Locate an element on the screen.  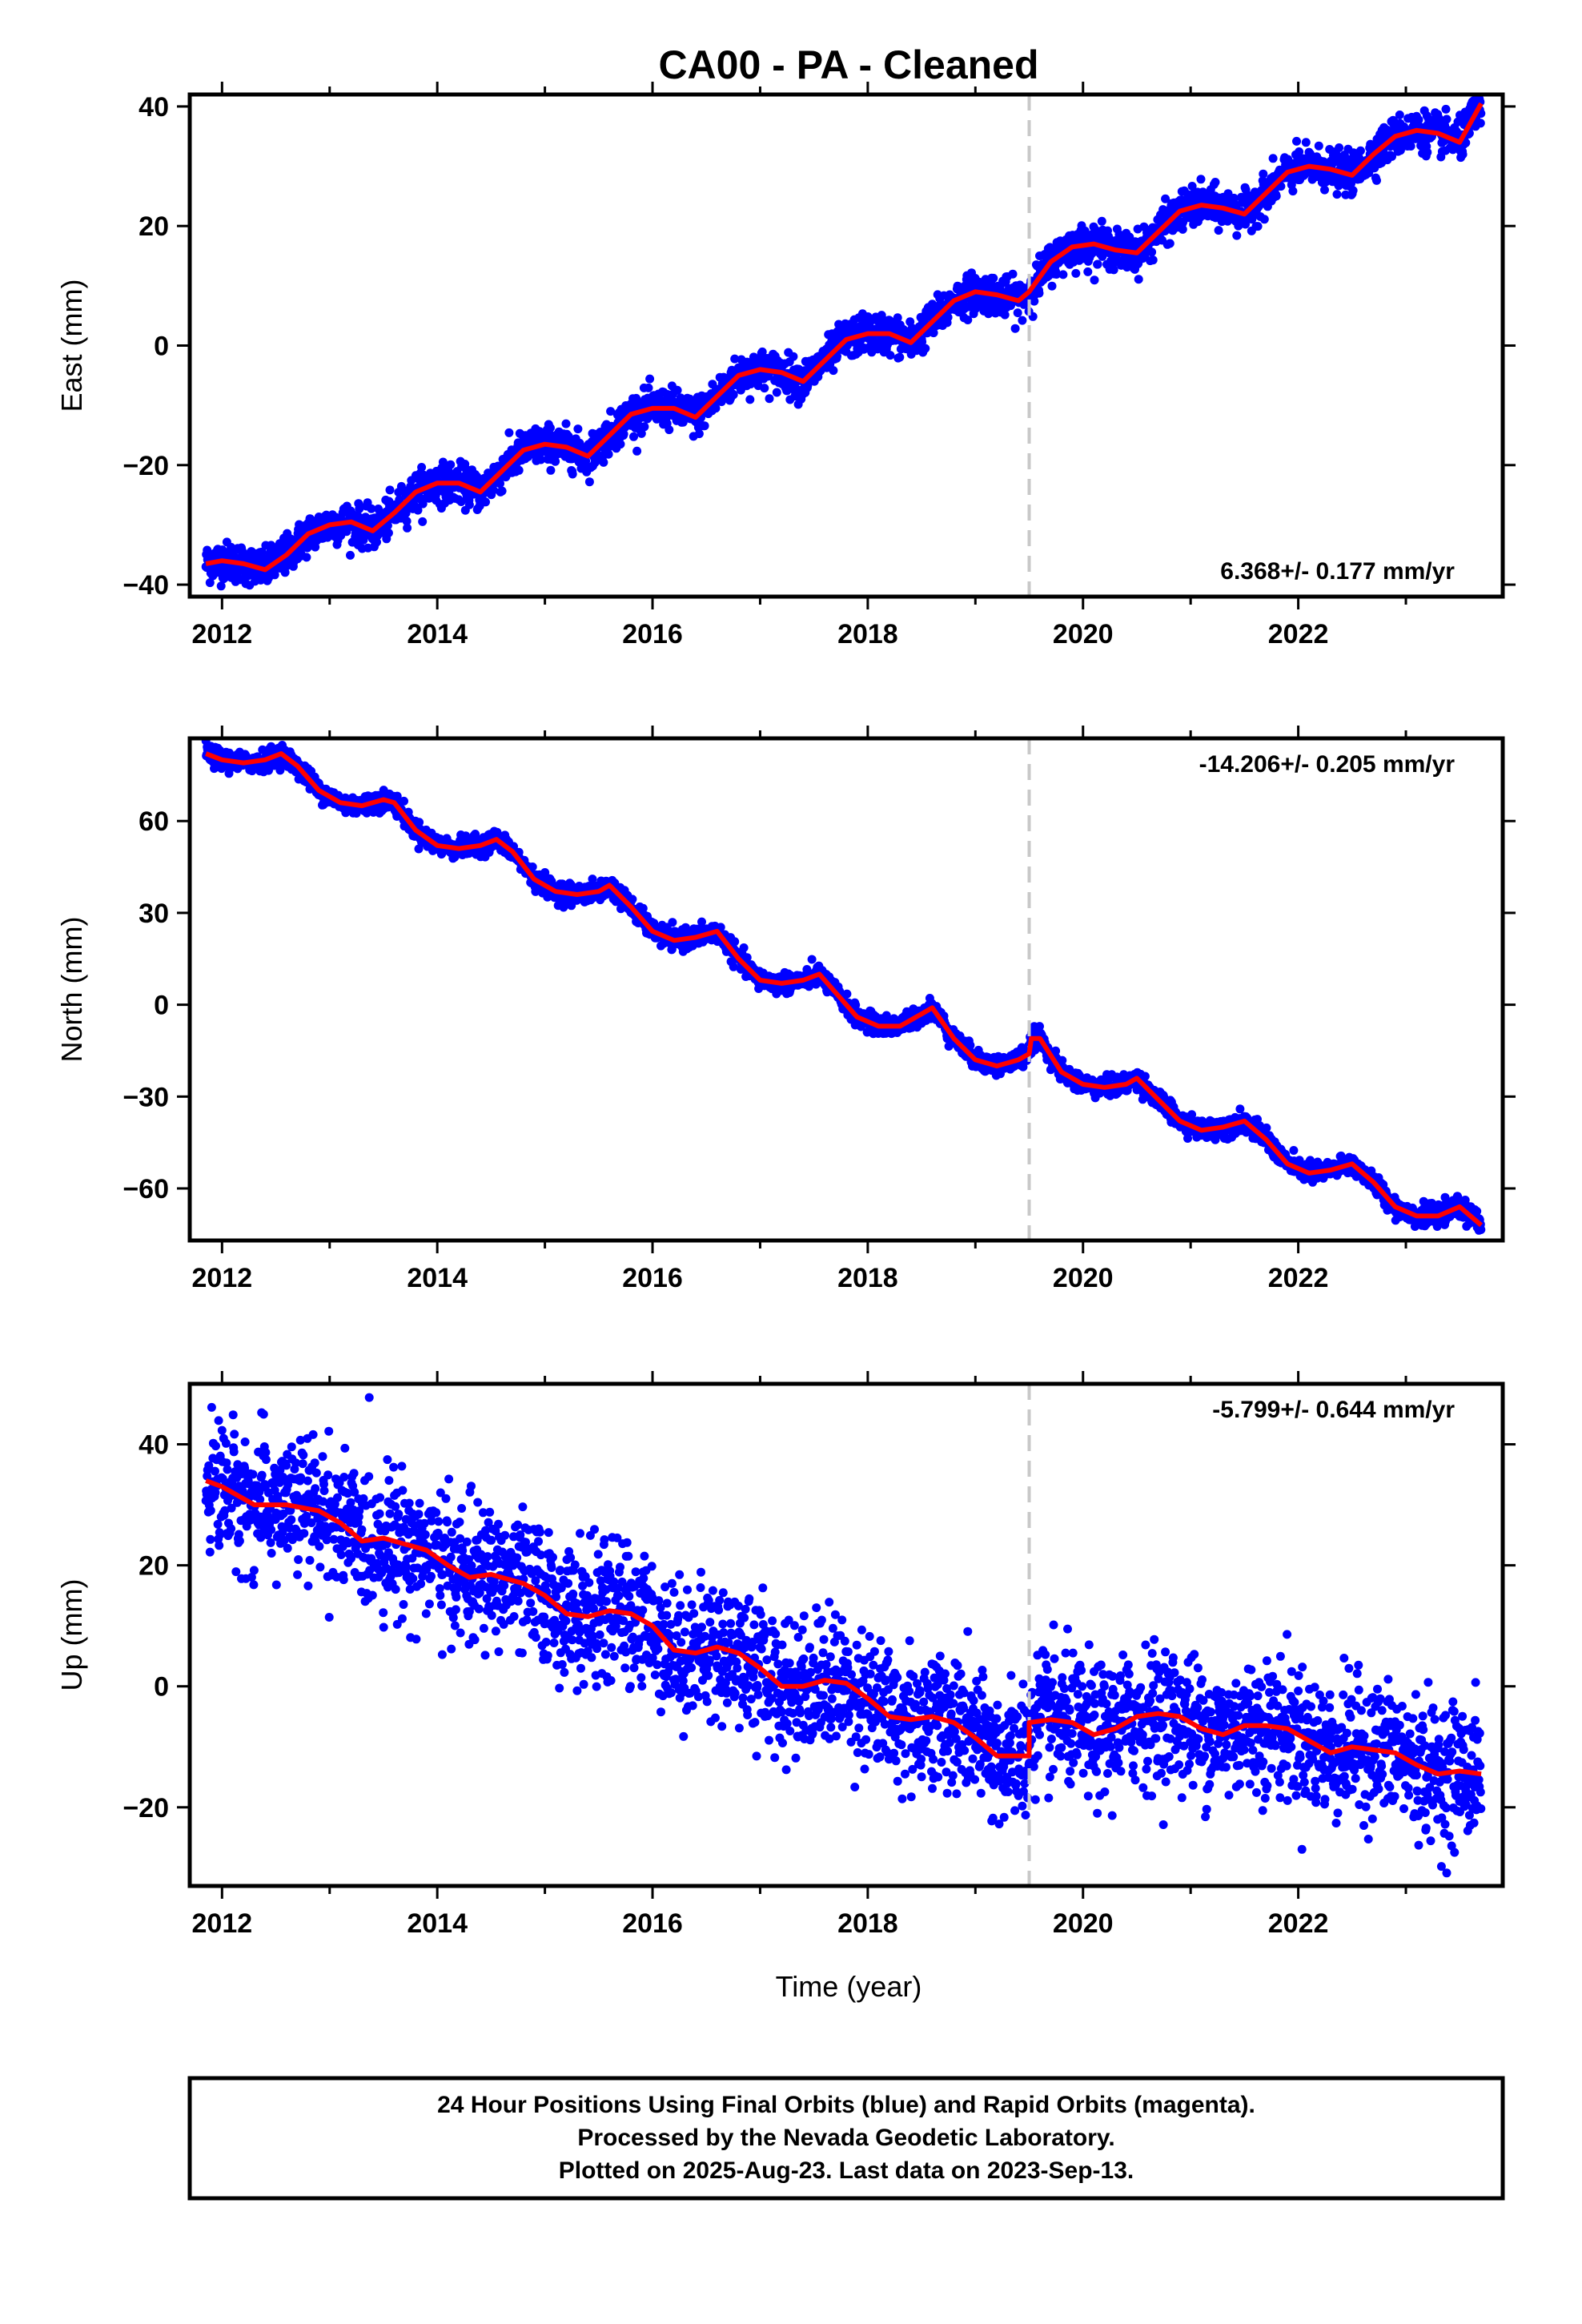
east-y-tick-label: −40 is located at coordinates (145, 585).